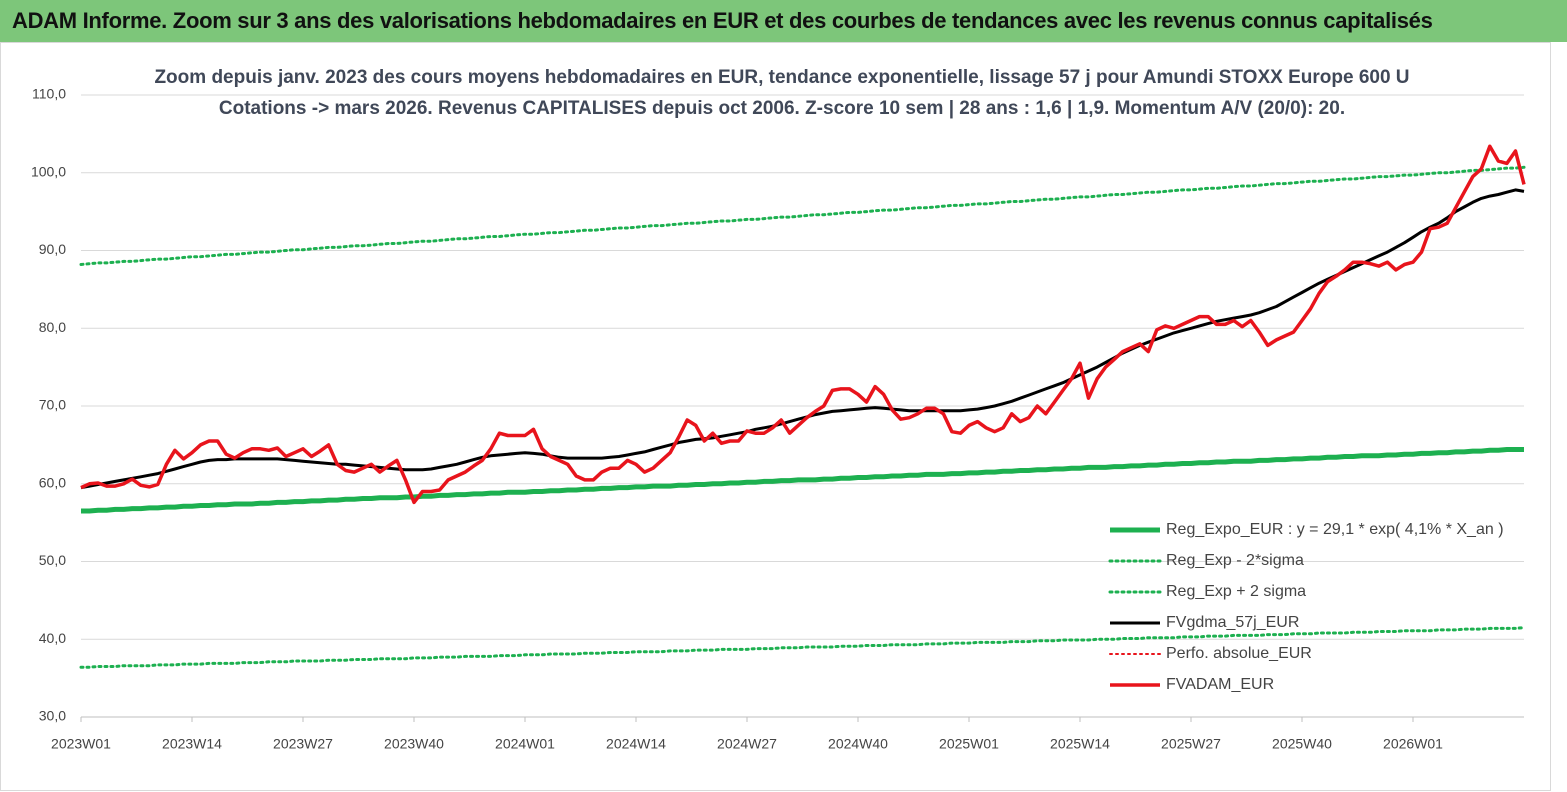  What do you see at coordinates (48, 171) in the screenshot?
I see `y-tick-label: 100,0` at bounding box center [48, 171].